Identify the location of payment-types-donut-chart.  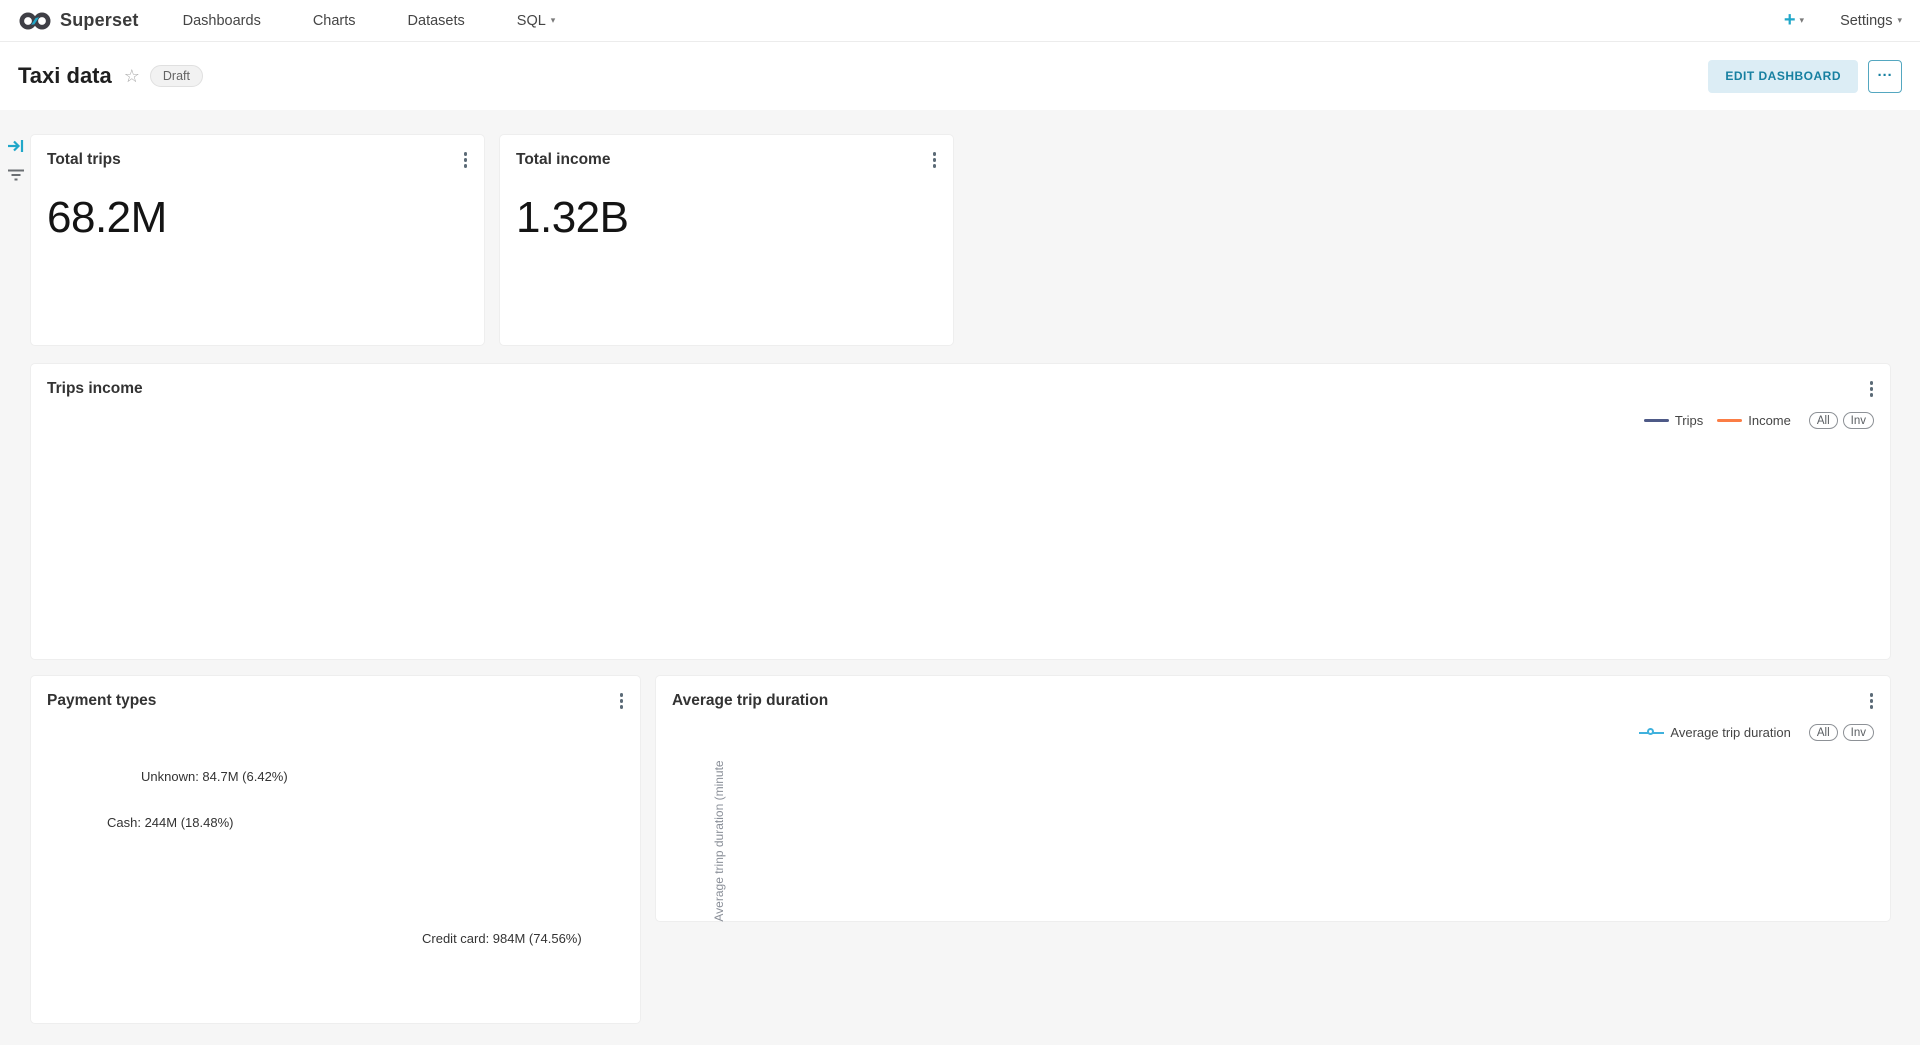
(335, 873).